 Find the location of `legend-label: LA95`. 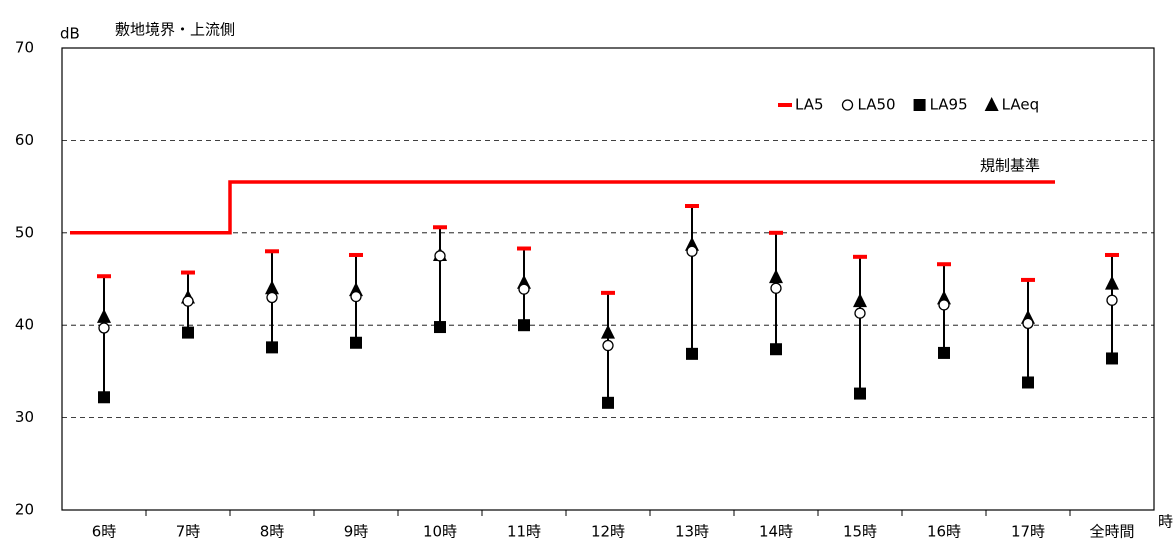

legend-label: LA95 is located at coordinates (949, 105).